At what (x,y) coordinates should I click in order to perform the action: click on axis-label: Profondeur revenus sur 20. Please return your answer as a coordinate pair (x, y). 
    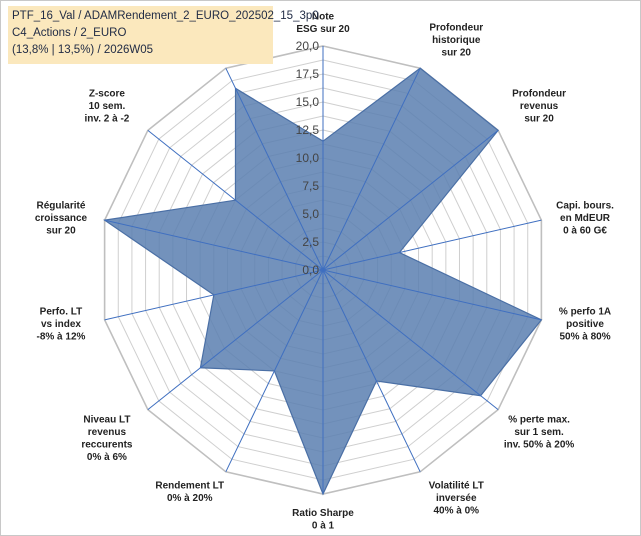
    Looking at the image, I should click on (539, 107).